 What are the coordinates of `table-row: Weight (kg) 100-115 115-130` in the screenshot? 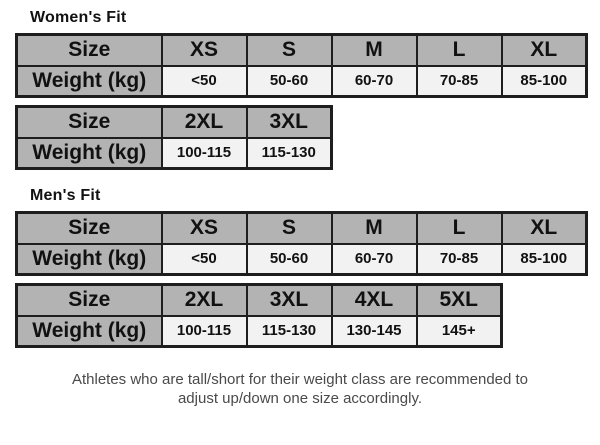 It's located at (174, 153).